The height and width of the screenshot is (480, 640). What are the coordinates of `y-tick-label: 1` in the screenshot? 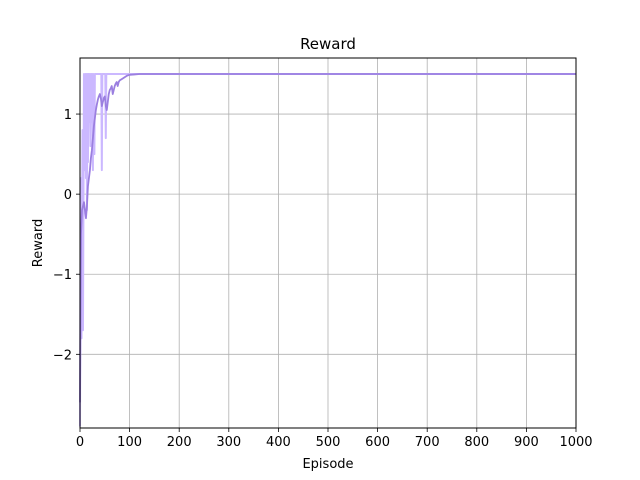 It's located at (68, 115).